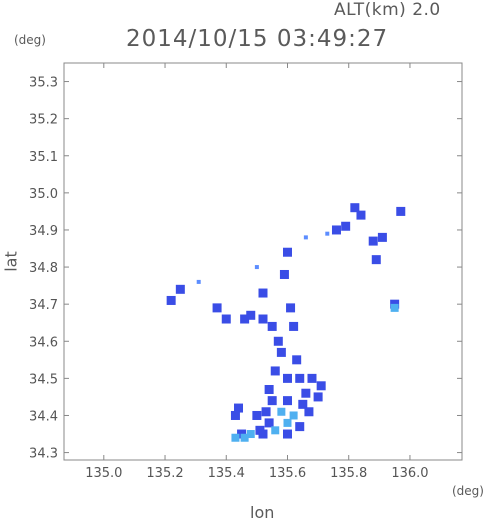  What do you see at coordinates (409, 473) in the screenshot?
I see `x-tick-label: 136.0` at bounding box center [409, 473].